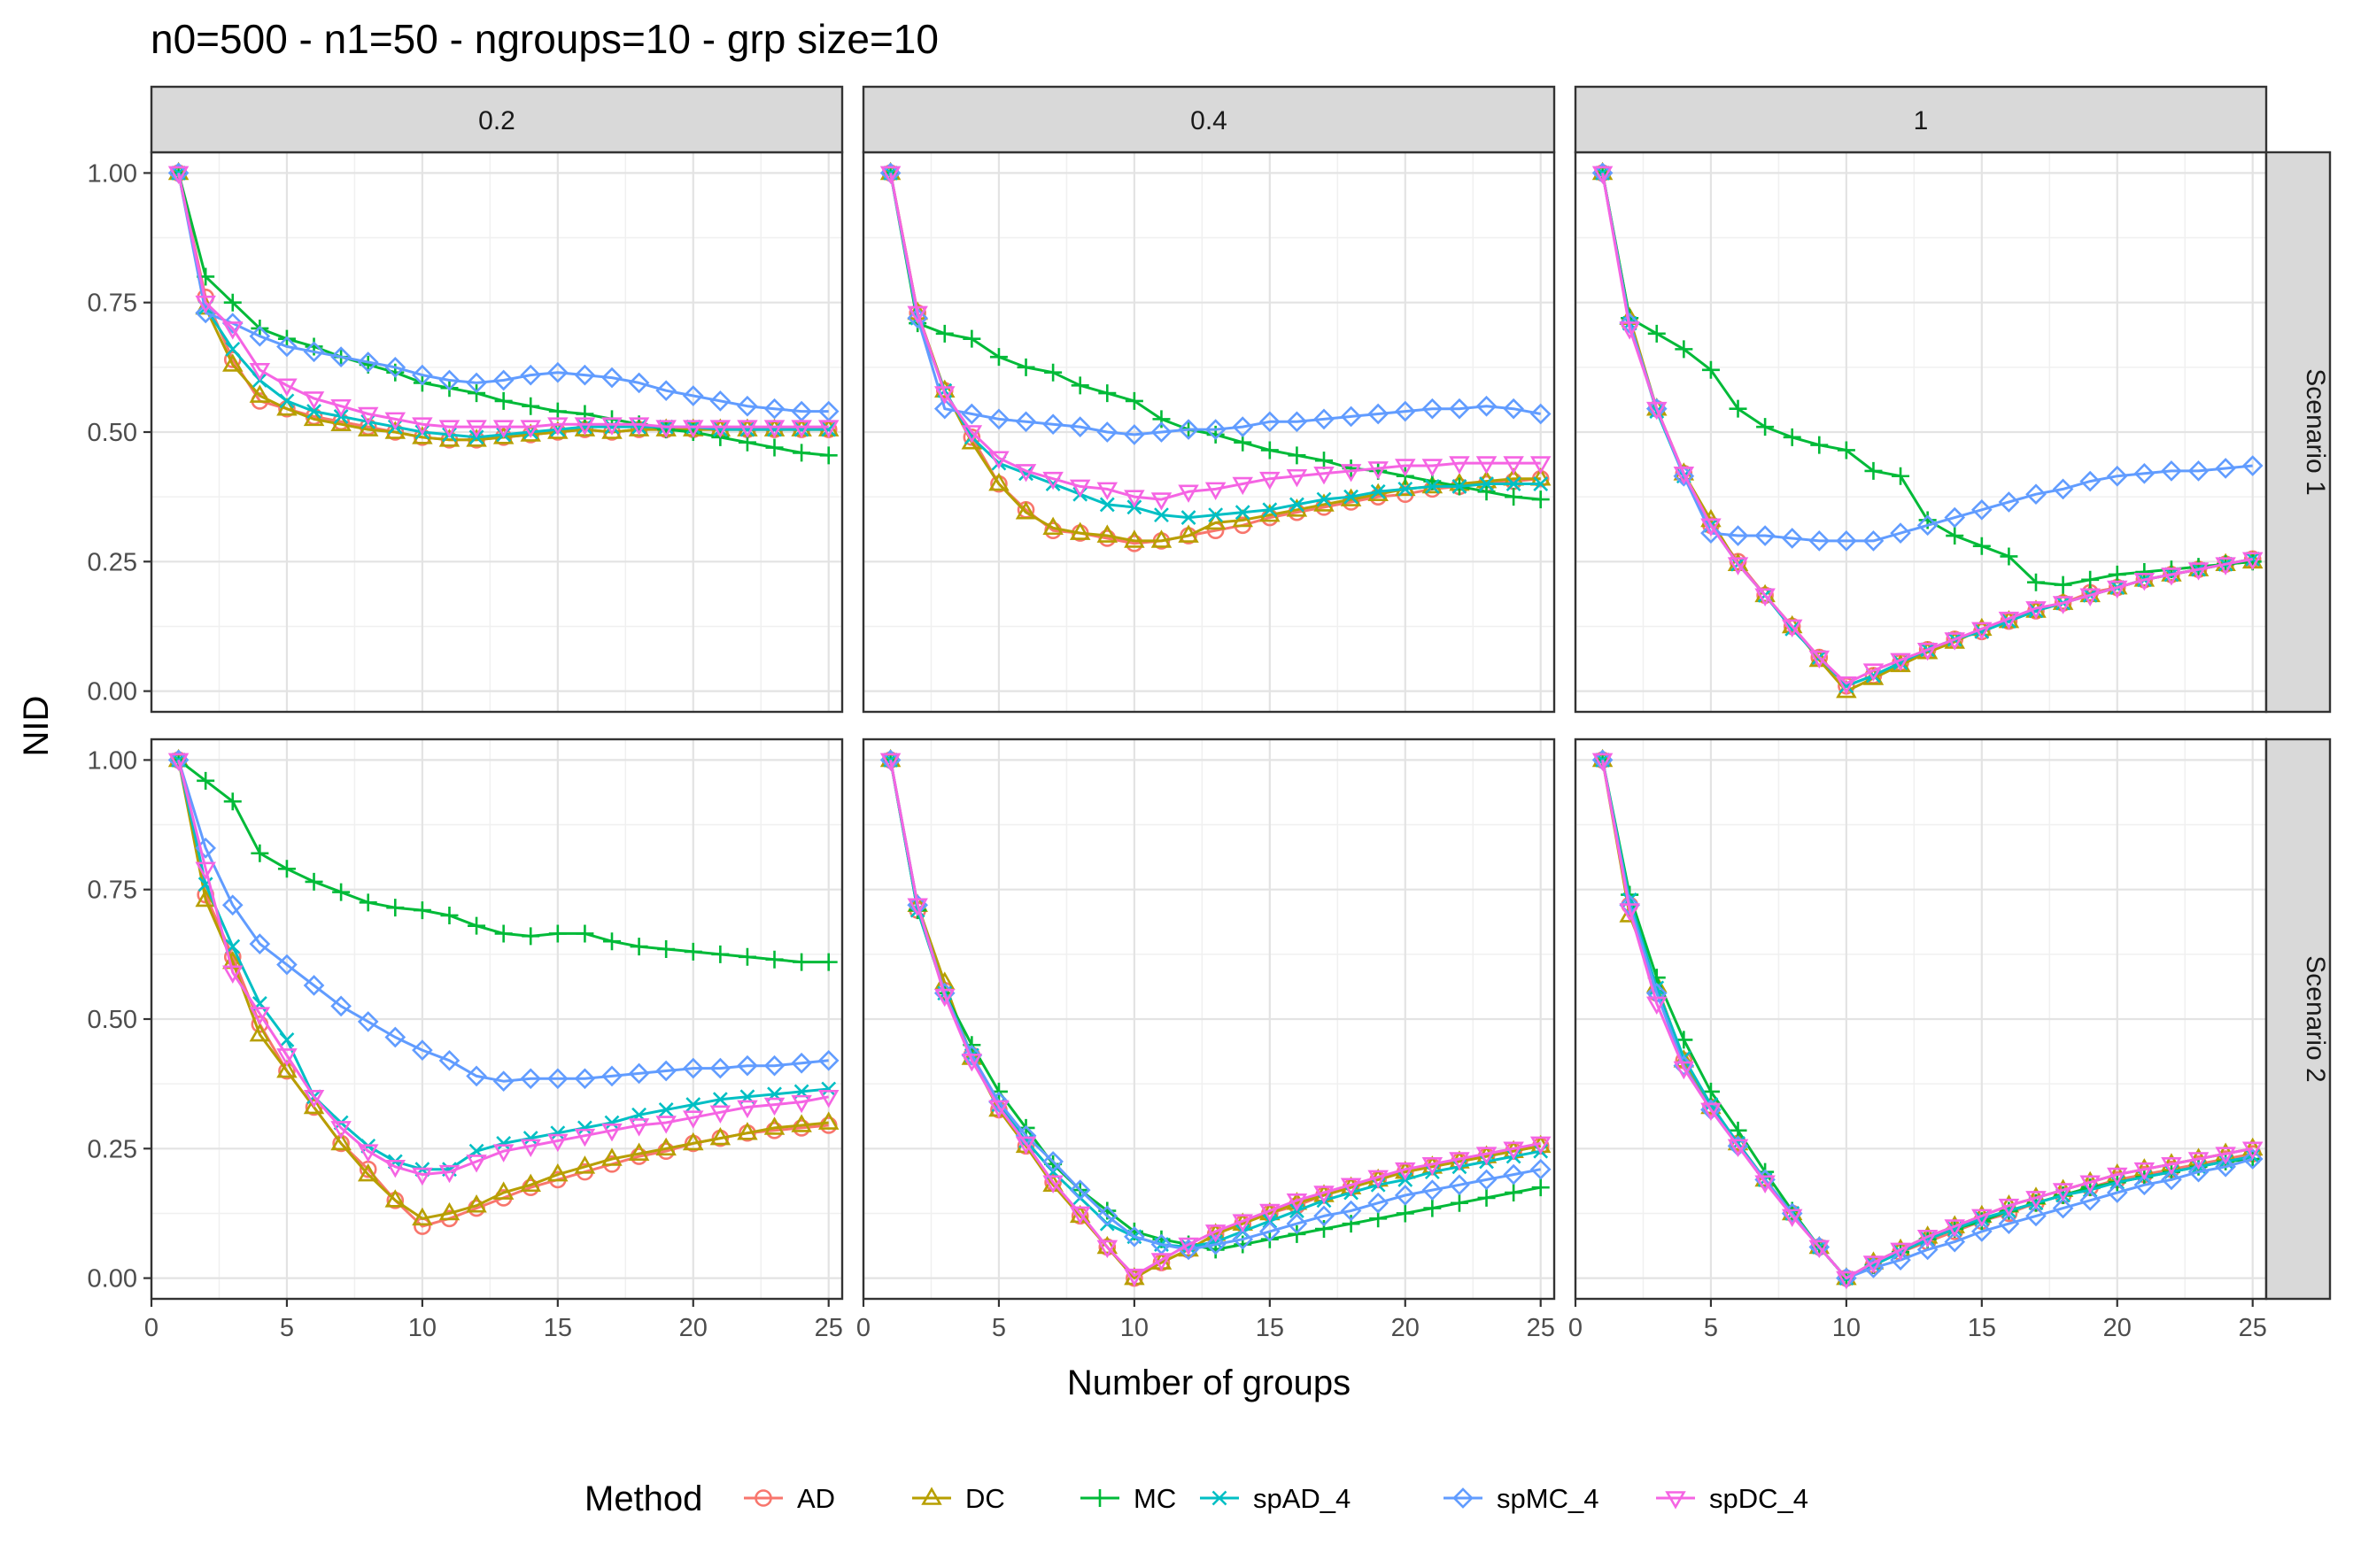 Image resolution: width=2353 pixels, height=1568 pixels. I want to click on facet-strip-right, so click(2298, 433).